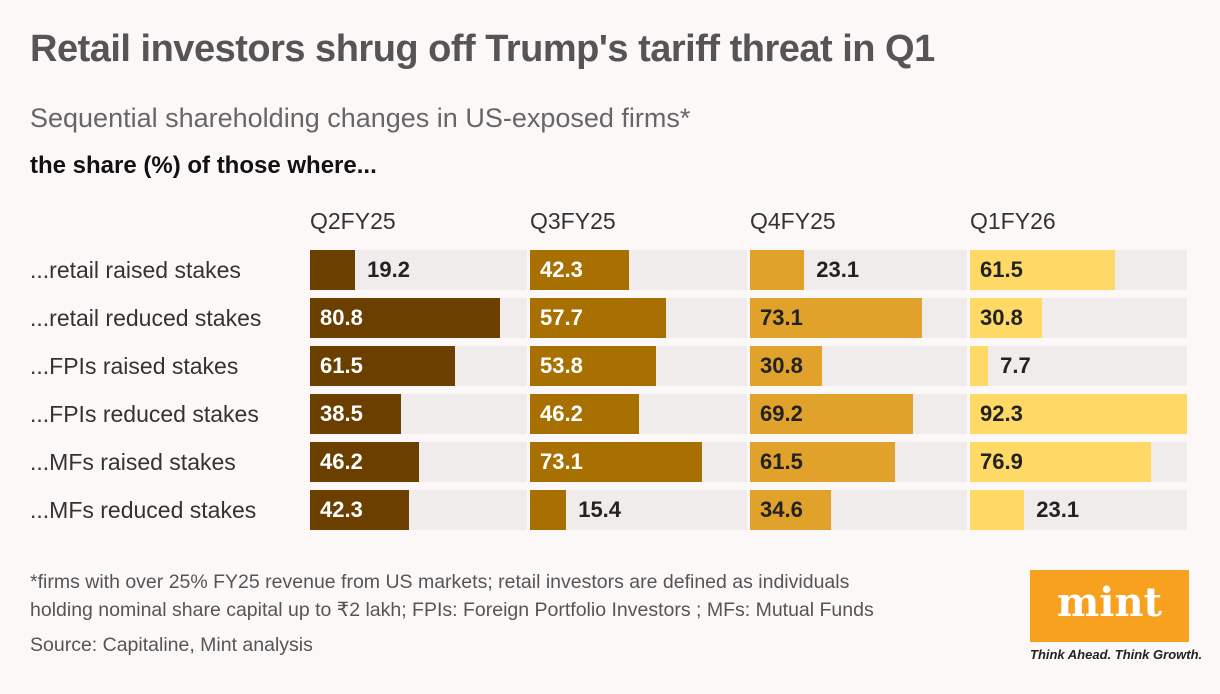 This screenshot has height=694, width=1220. What do you see at coordinates (388, 269) in the screenshot?
I see `data-label: 19.2` at bounding box center [388, 269].